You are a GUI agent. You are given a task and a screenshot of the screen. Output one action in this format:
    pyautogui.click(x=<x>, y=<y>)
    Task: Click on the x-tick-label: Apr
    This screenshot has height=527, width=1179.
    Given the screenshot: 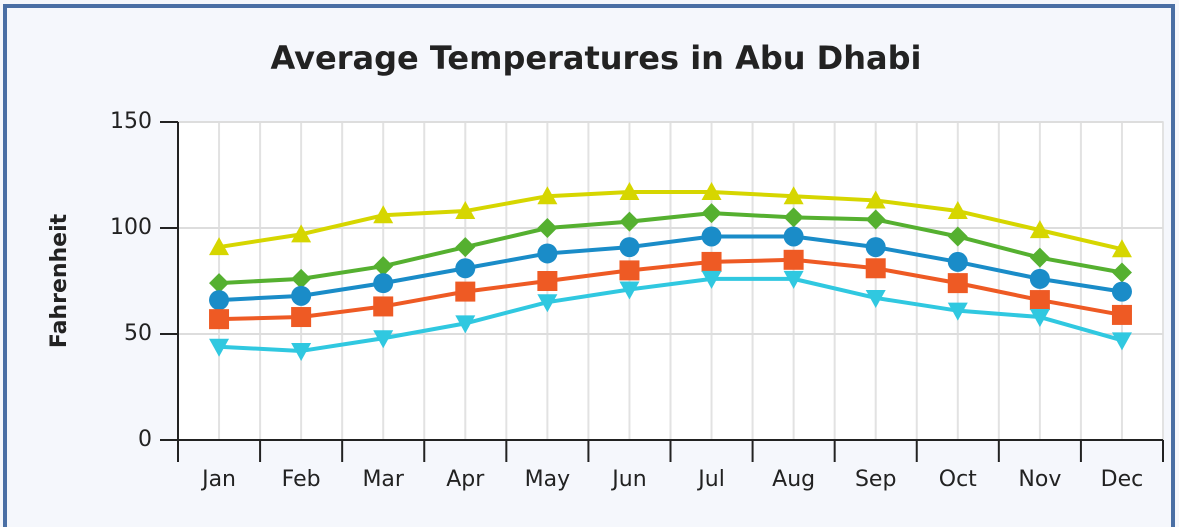 What is the action you would take?
    pyautogui.click(x=465, y=479)
    